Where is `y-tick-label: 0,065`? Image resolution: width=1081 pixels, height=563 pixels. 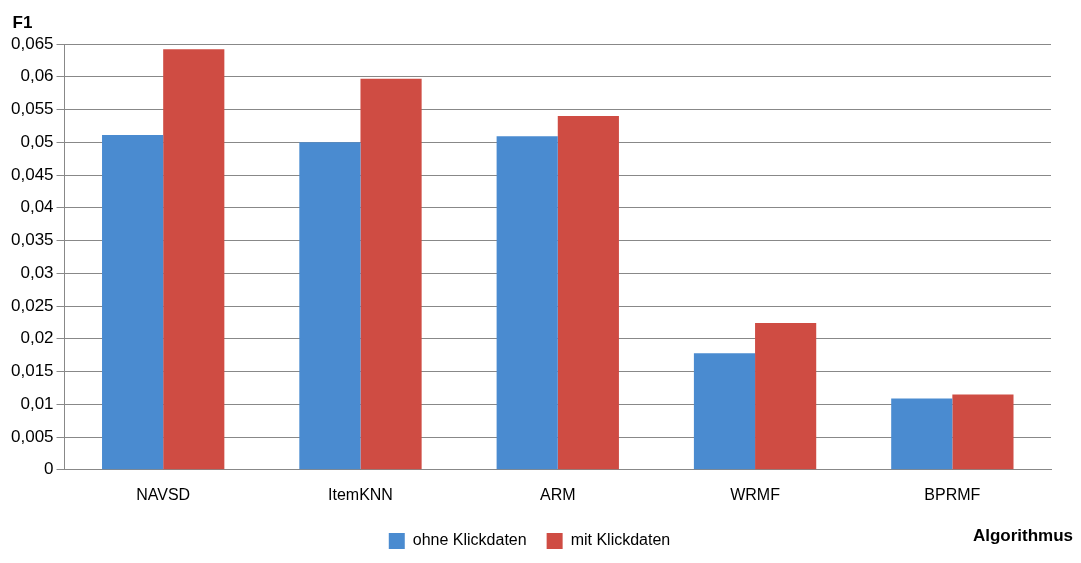 y-tick-label: 0,065 is located at coordinates (32, 43).